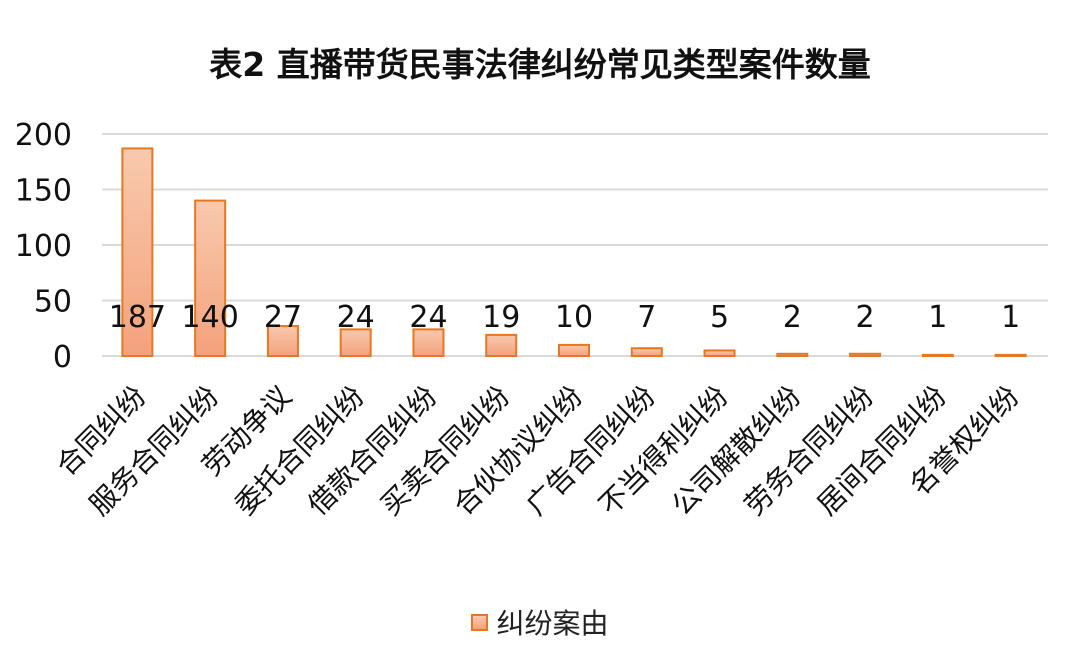 The height and width of the screenshot is (672, 1080). What do you see at coordinates (574, 317) in the screenshot?
I see `data-label: 10` at bounding box center [574, 317].